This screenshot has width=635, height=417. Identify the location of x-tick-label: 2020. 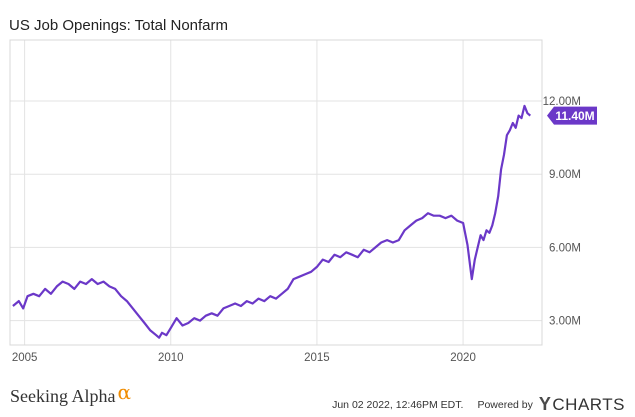
(463, 358).